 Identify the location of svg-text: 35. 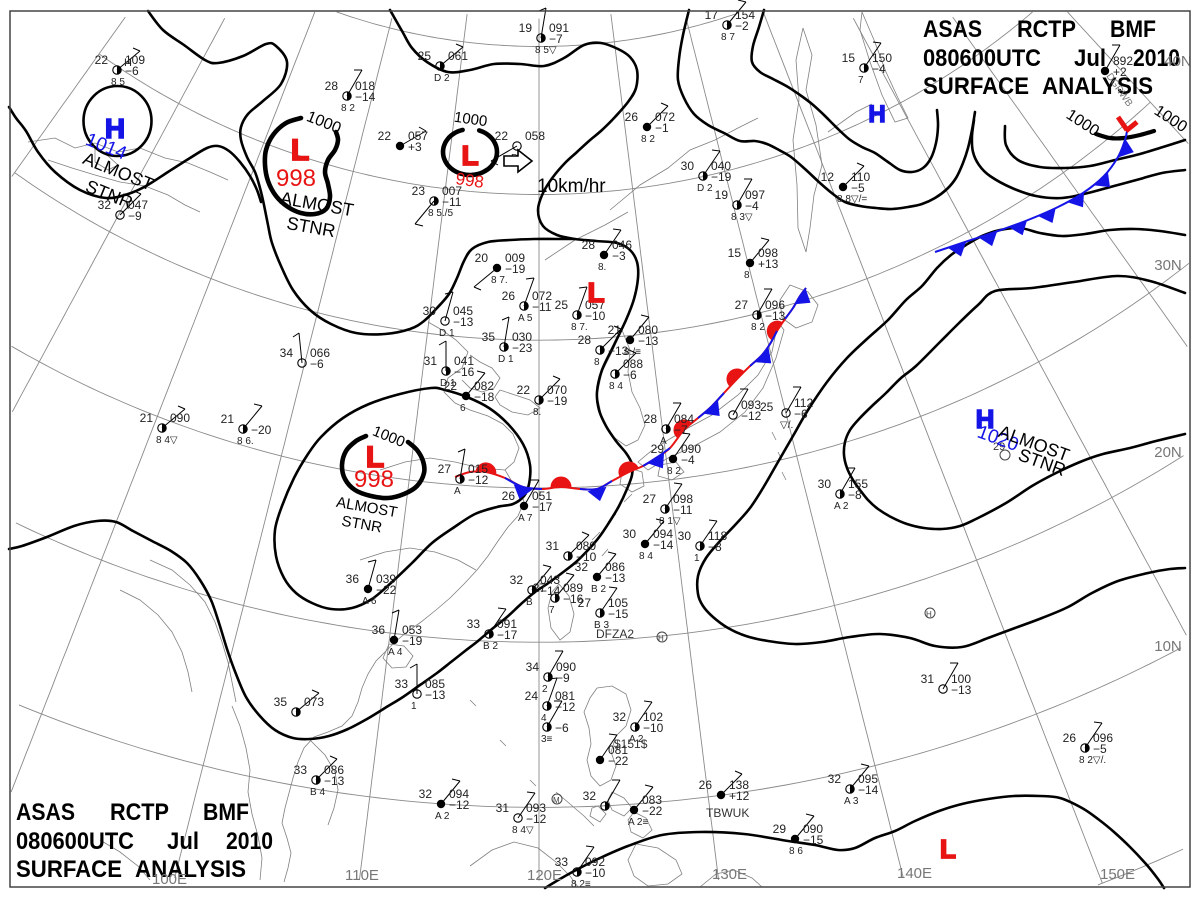
(489, 337).